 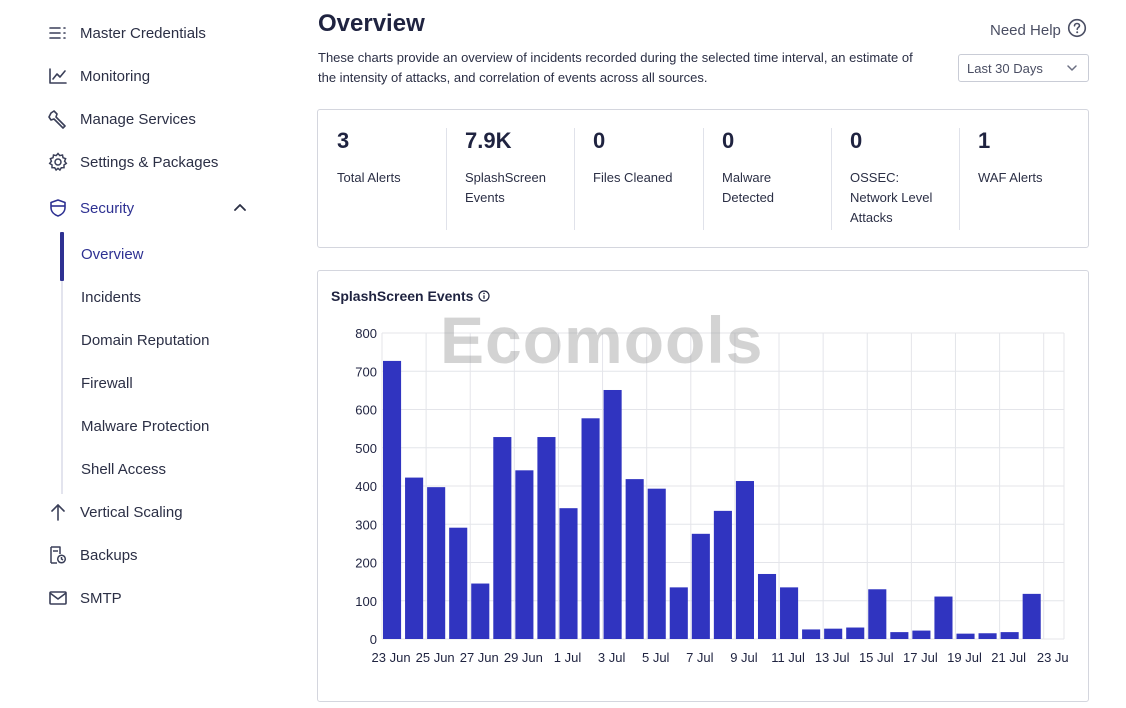 I want to click on x-tick-label: 29 Jun, so click(x=523, y=657).